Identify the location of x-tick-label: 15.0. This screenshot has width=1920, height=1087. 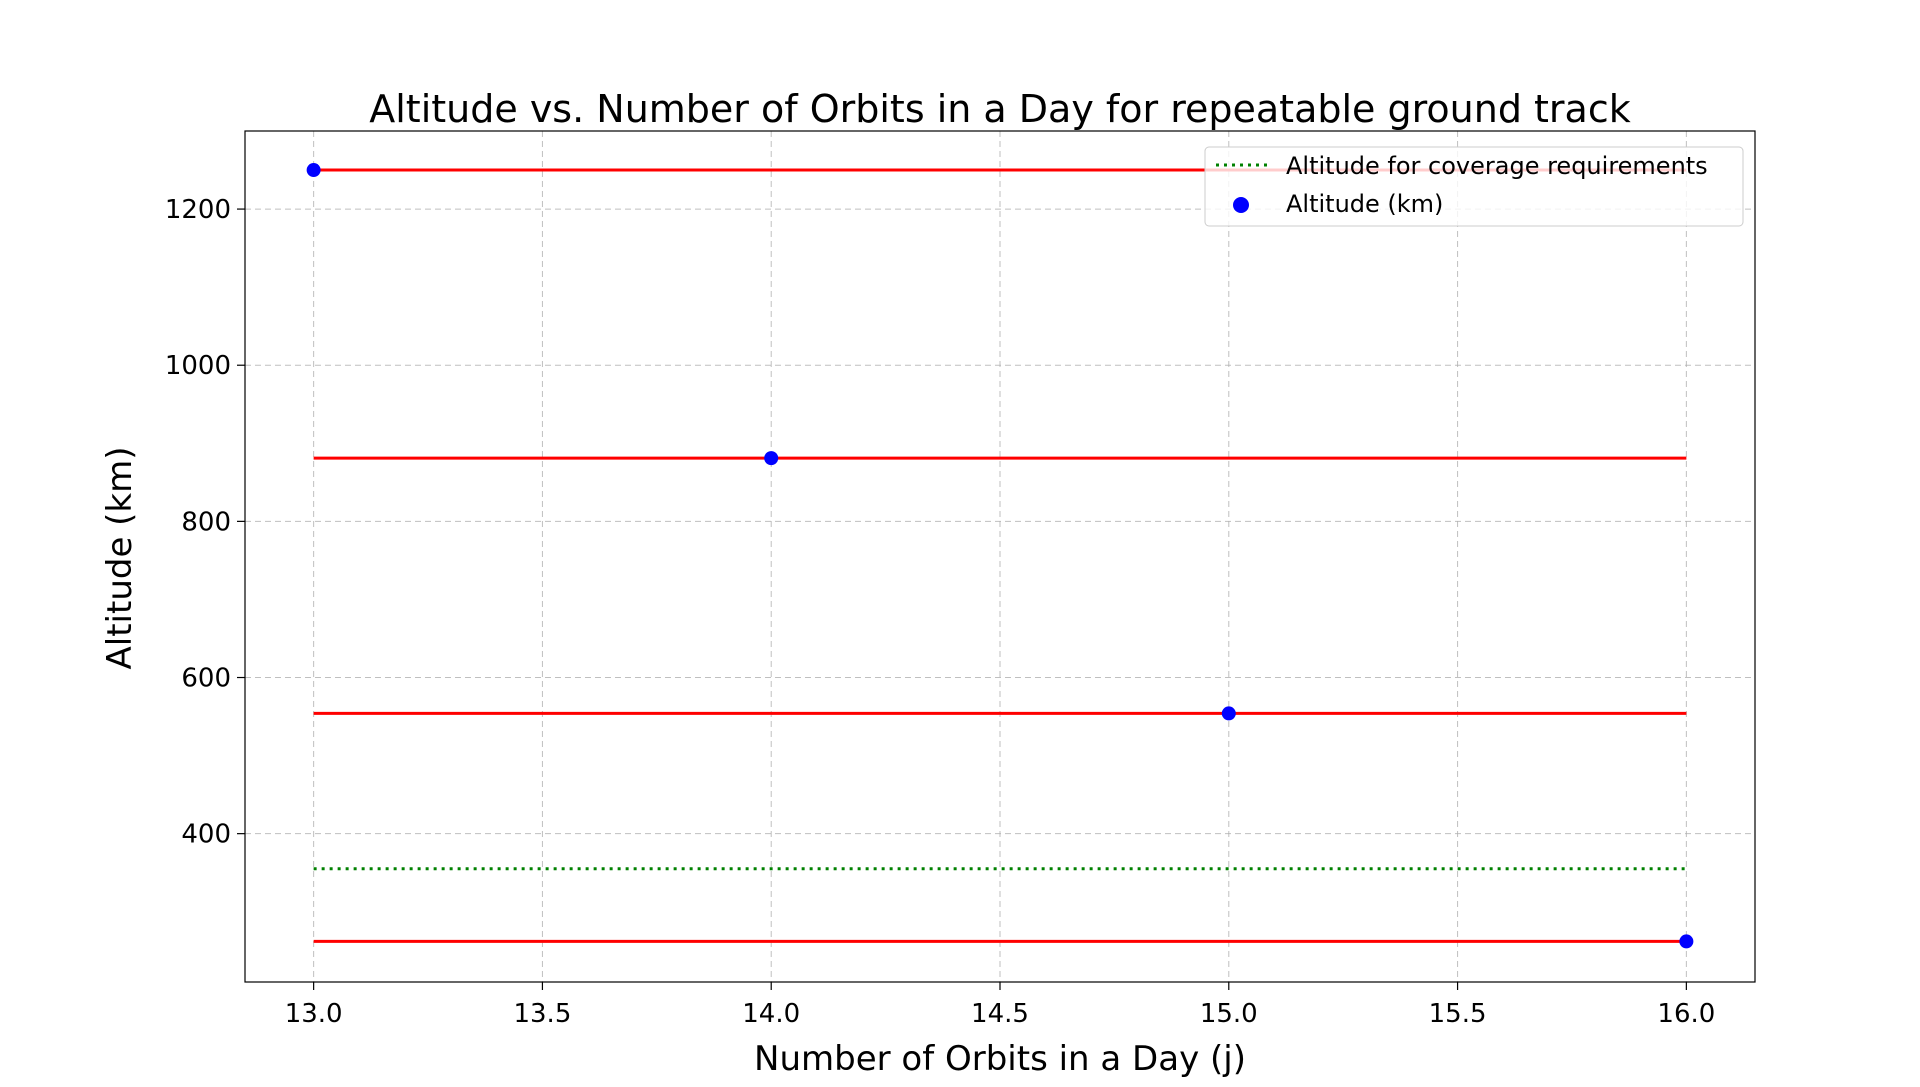
(1229, 1014).